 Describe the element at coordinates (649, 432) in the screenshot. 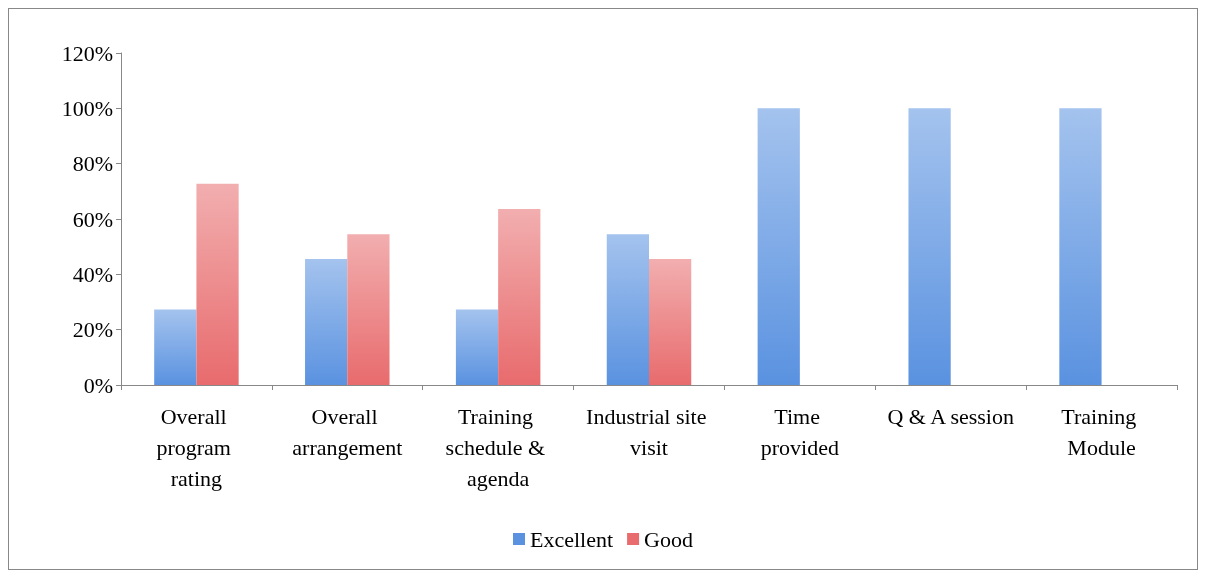

I see `x-tick-label: Industrial site visit` at that location.